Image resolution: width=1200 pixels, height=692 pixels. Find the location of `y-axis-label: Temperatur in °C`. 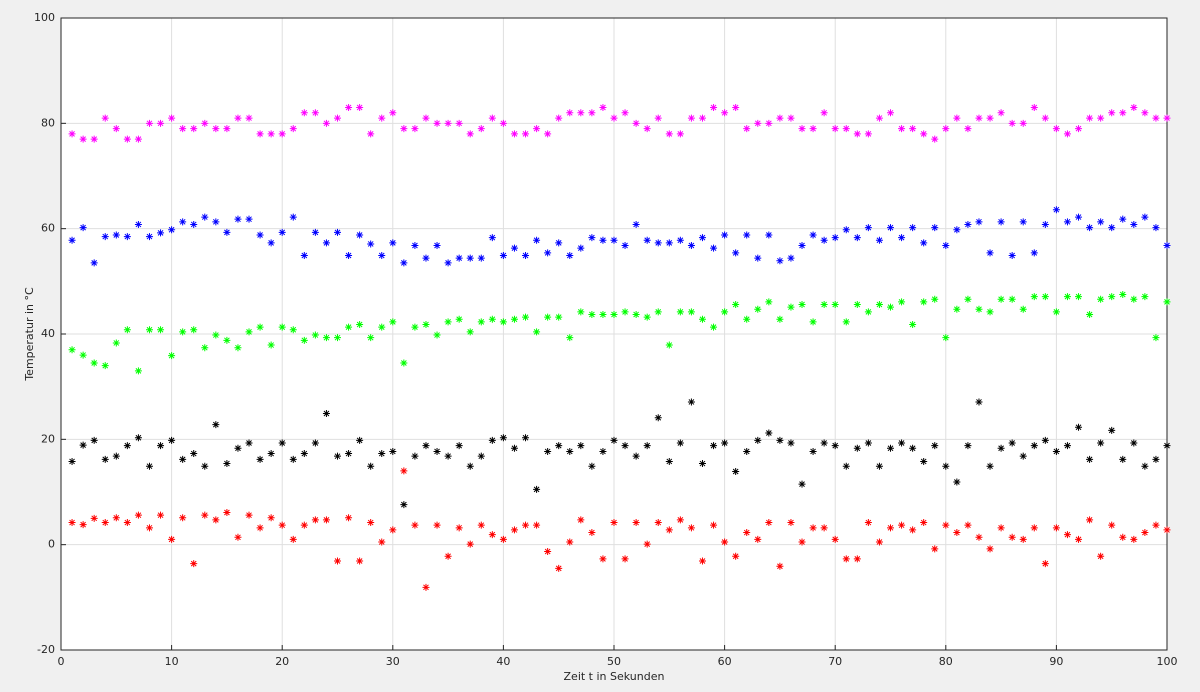

y-axis-label: Temperatur in °C is located at coordinates (29, 334).